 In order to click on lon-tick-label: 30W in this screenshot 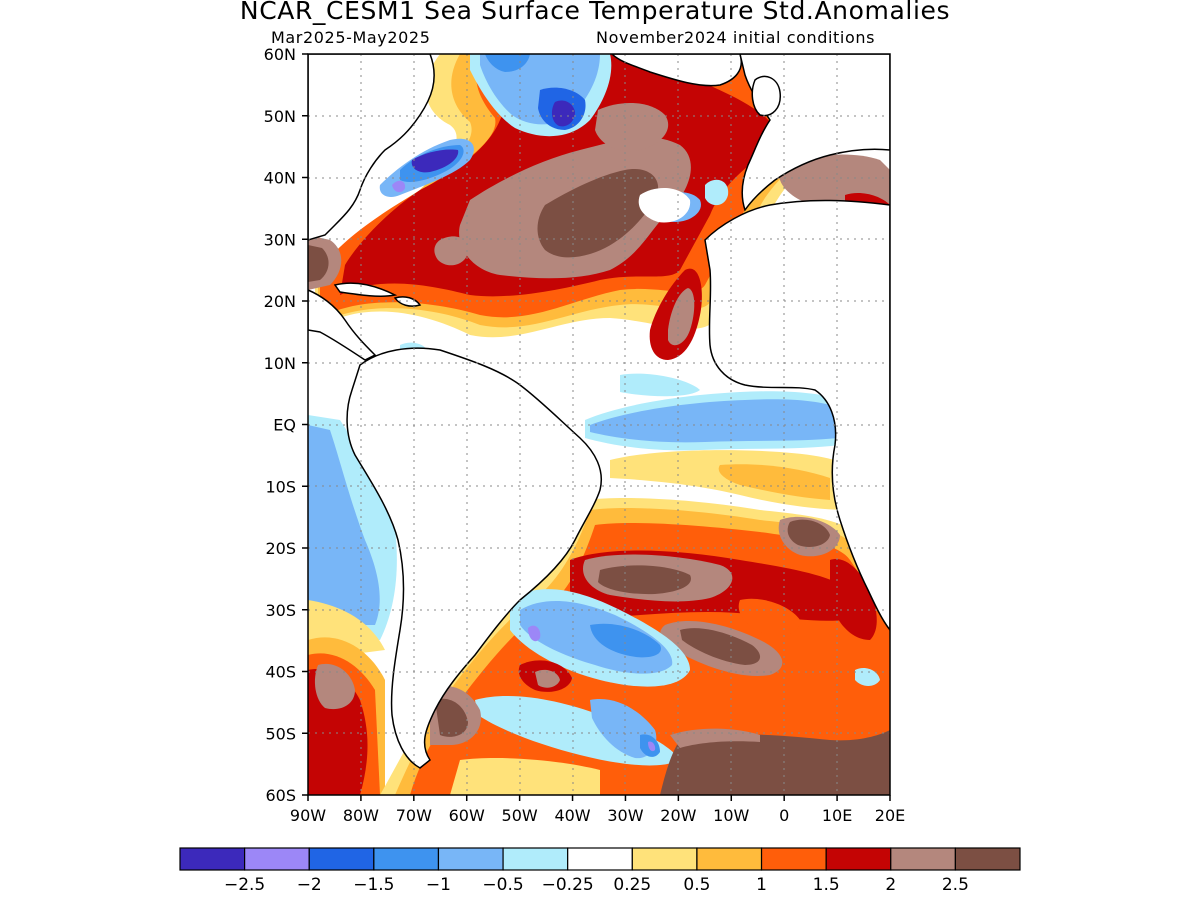, I will do `click(625, 815)`.